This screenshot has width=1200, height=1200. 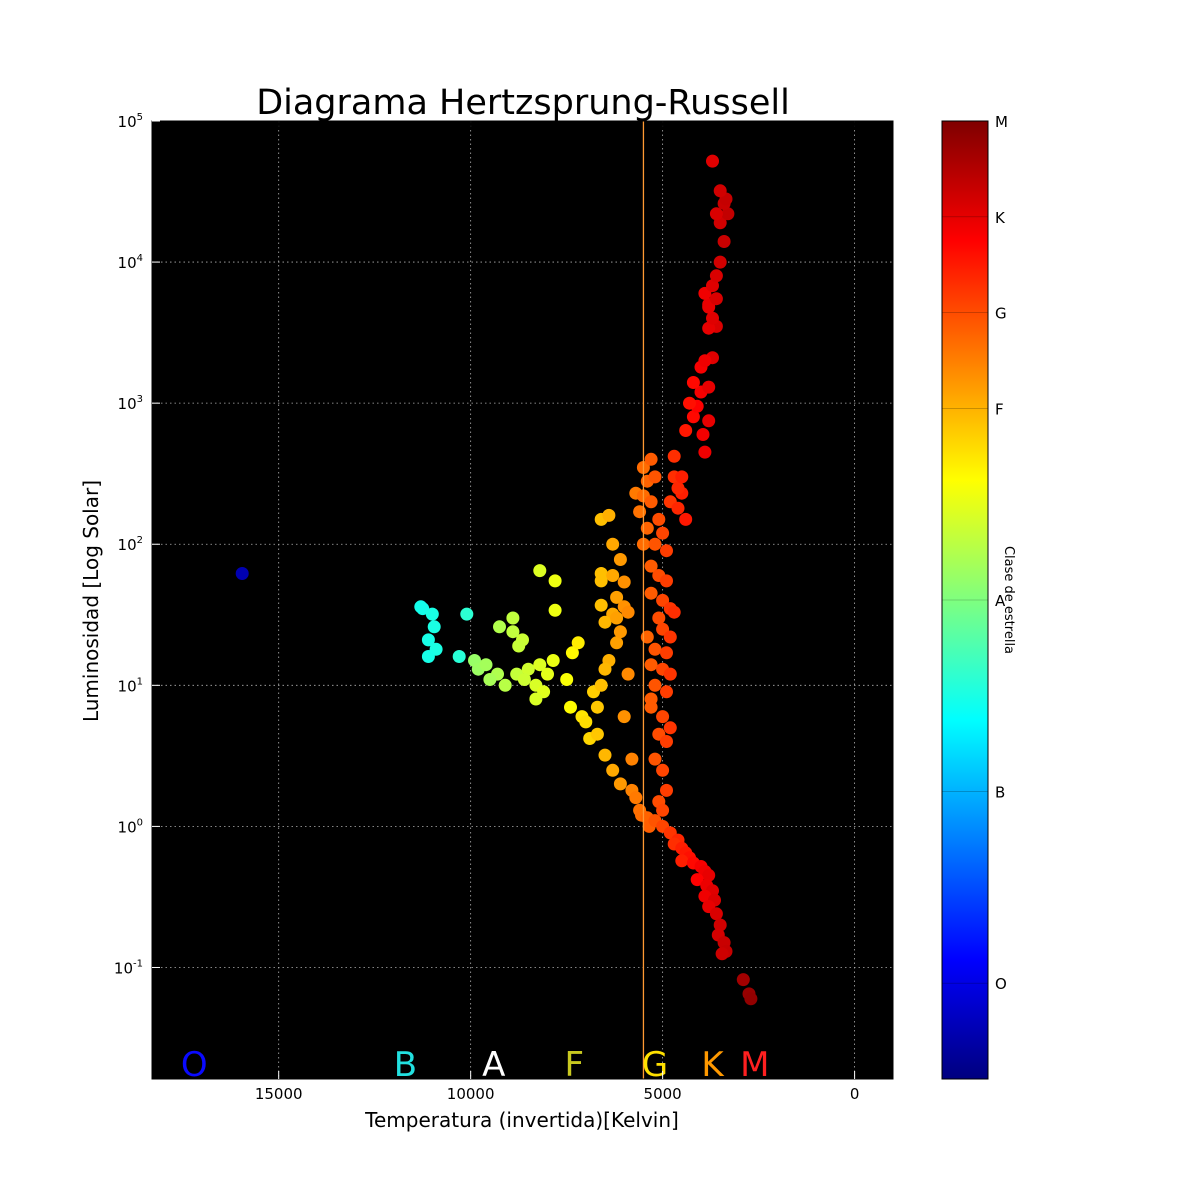 What do you see at coordinates (1001, 122) in the screenshot?
I see `colorbar-tick-label: M` at bounding box center [1001, 122].